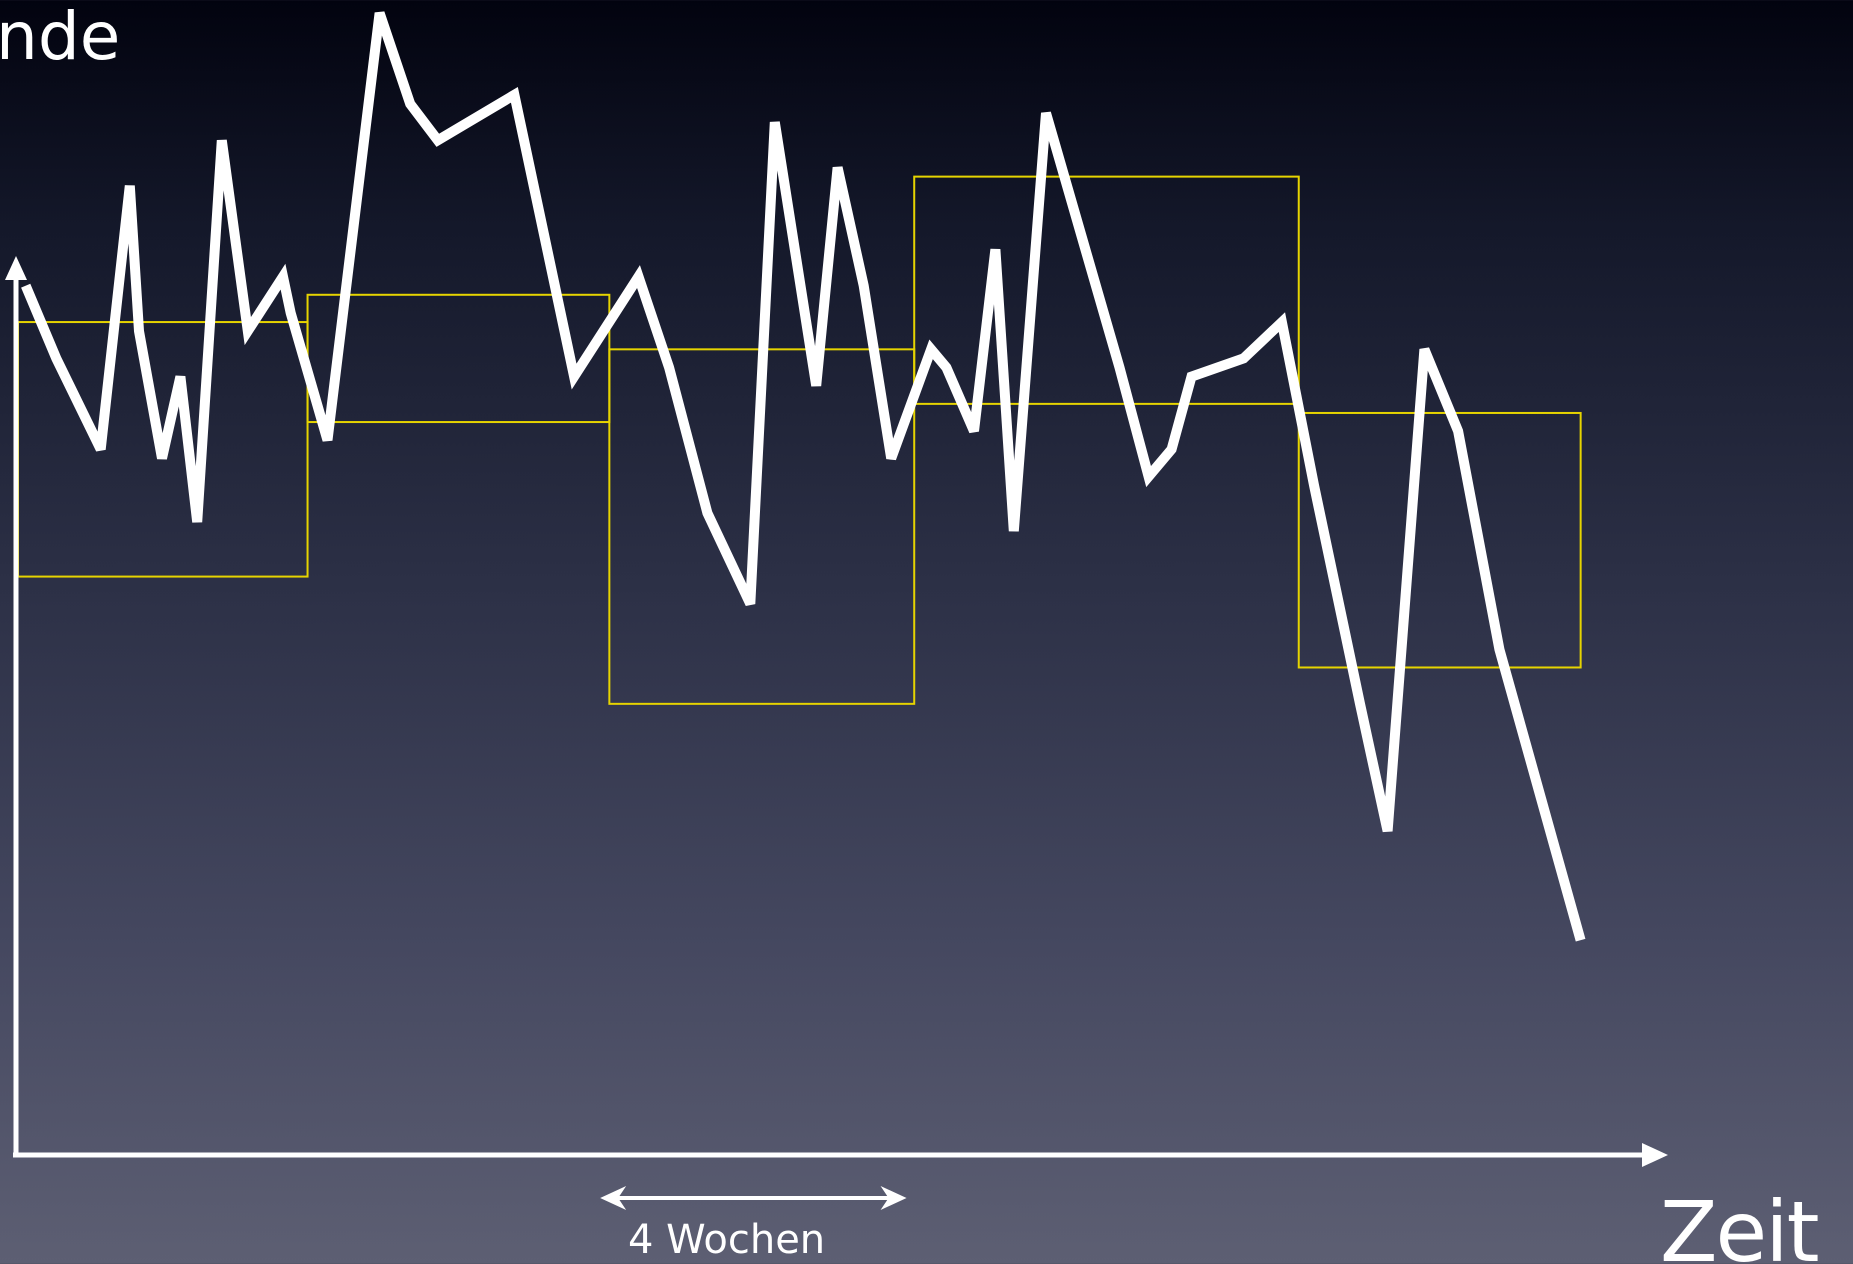 The width and height of the screenshot is (1853, 1264). Describe the element at coordinates (893, 1198) in the screenshot. I see `span-arrowhead-right` at that location.